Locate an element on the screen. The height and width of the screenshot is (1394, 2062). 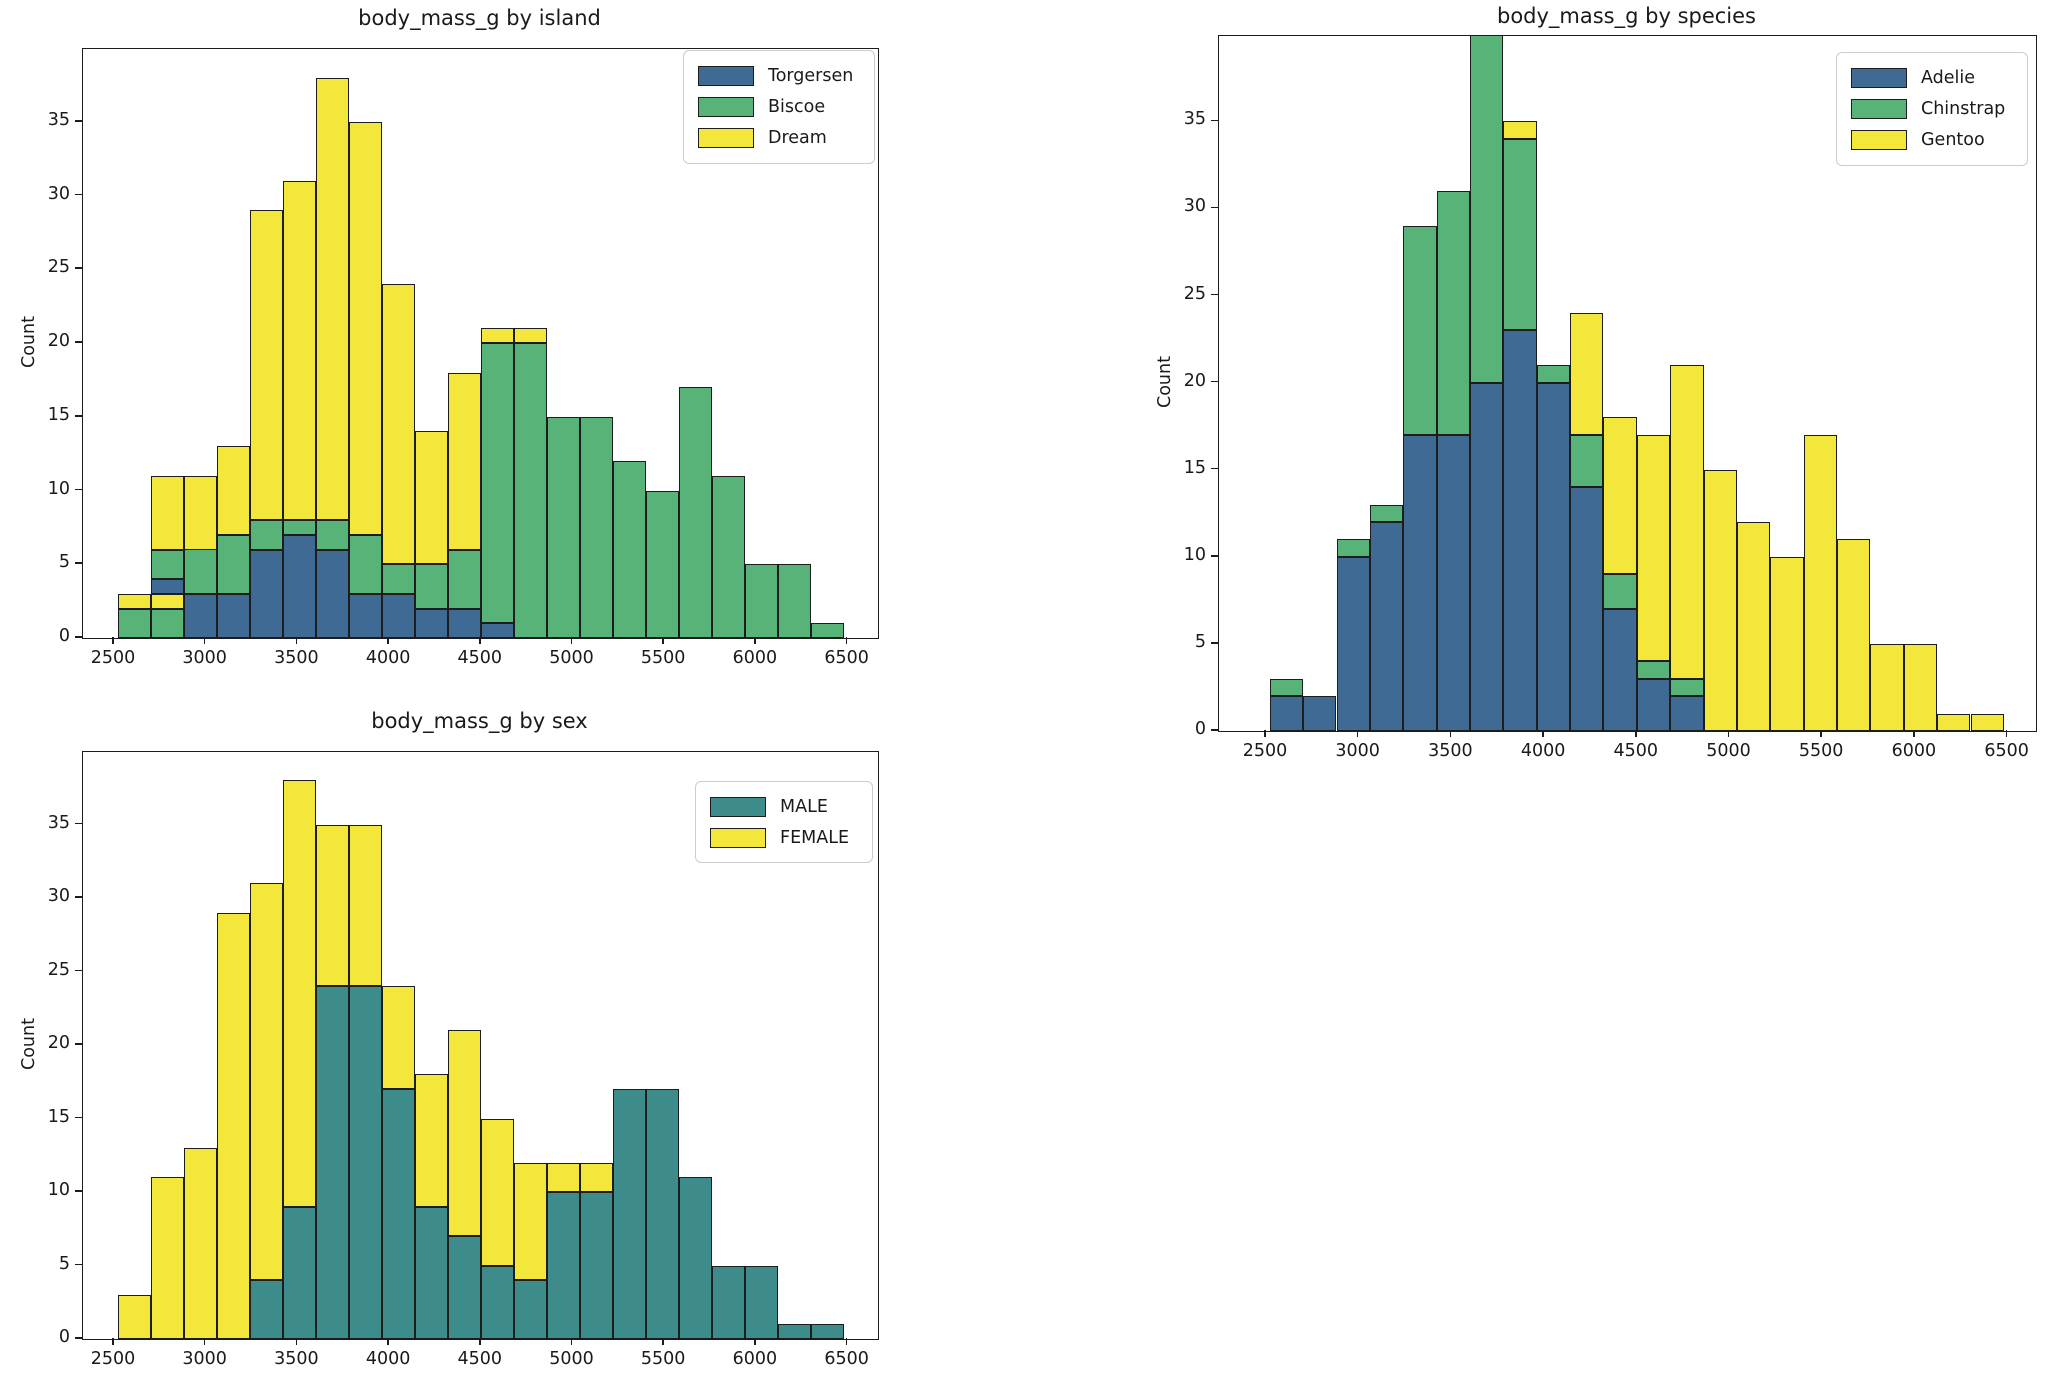
chart-title-species: body_mass_g by species is located at coordinates (1626, 16).